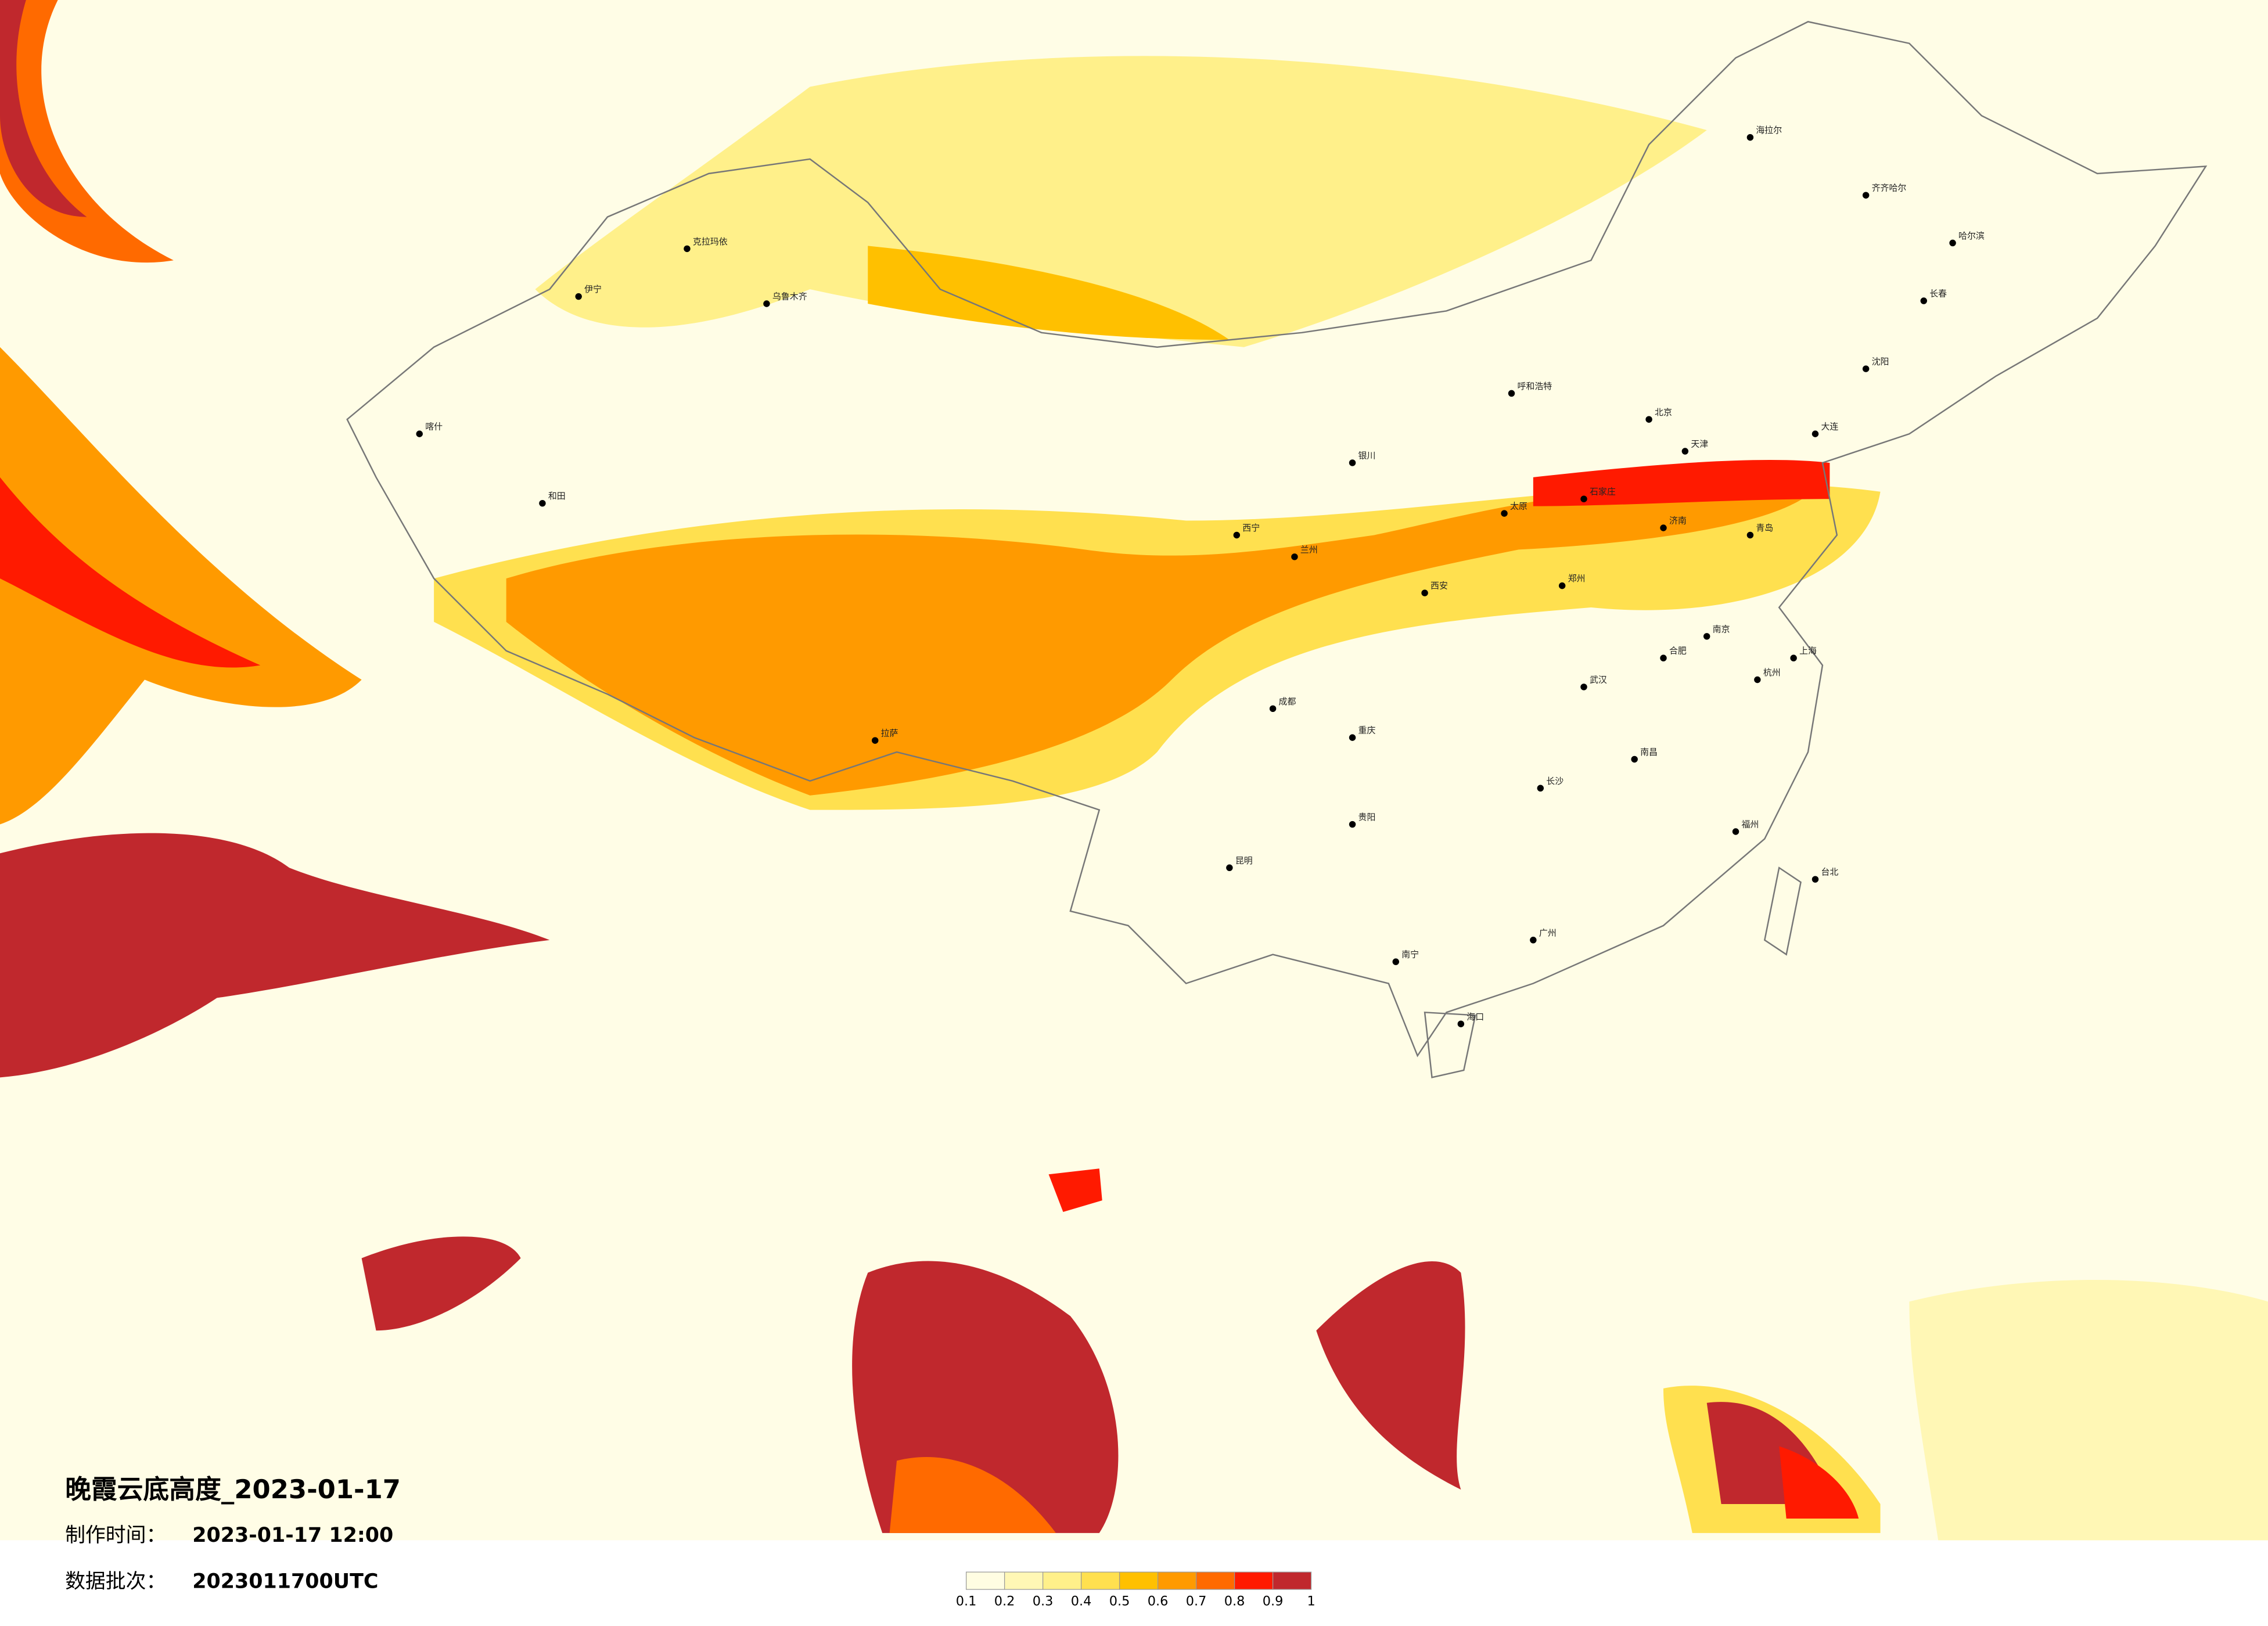 The image size is (2268, 1626). I want to click on colorbar-tick-label: 0.4, so click(1081, 1601).